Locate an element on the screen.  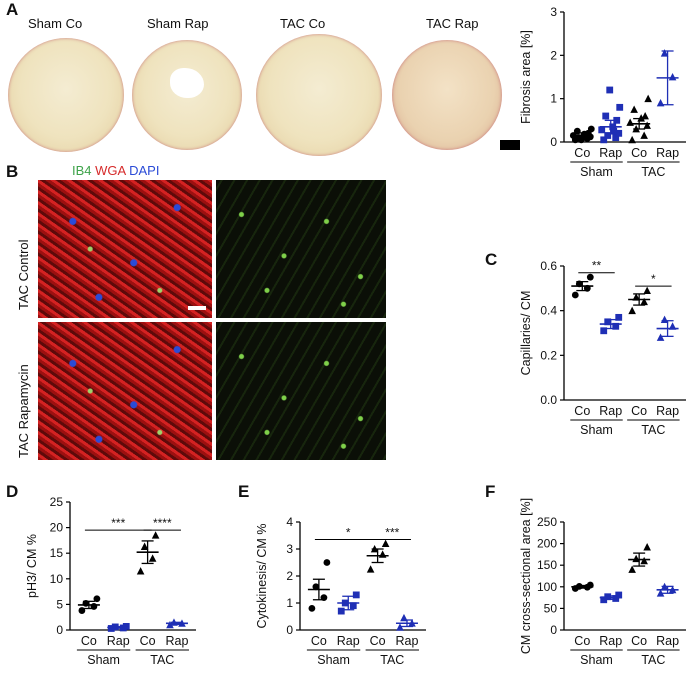
label-sham-rap: Sham Rap is located at coordinates (178, 23).